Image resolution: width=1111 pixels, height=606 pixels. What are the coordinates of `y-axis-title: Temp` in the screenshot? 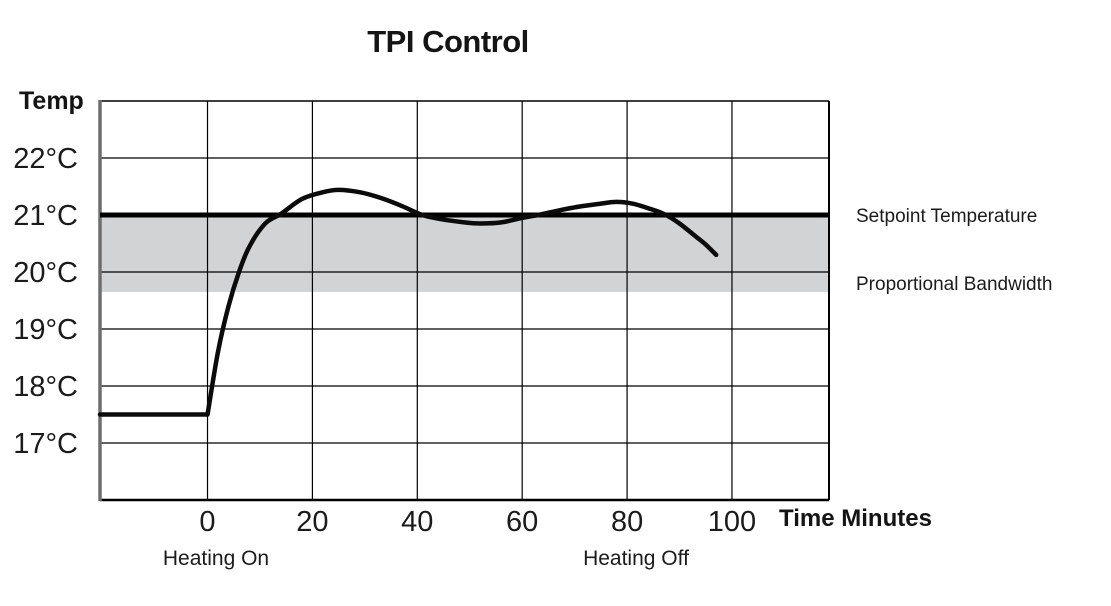 It's located at (51, 101).